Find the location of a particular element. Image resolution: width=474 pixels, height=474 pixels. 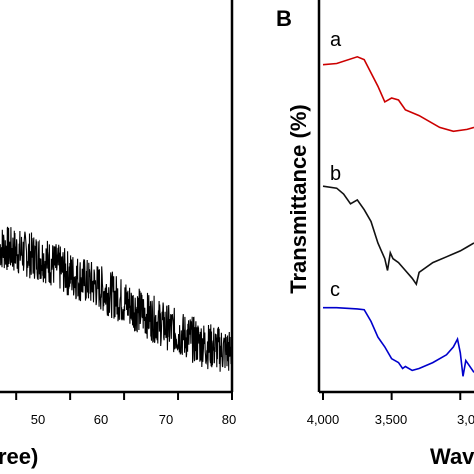

ftir-series-b-line is located at coordinates (398, 236).